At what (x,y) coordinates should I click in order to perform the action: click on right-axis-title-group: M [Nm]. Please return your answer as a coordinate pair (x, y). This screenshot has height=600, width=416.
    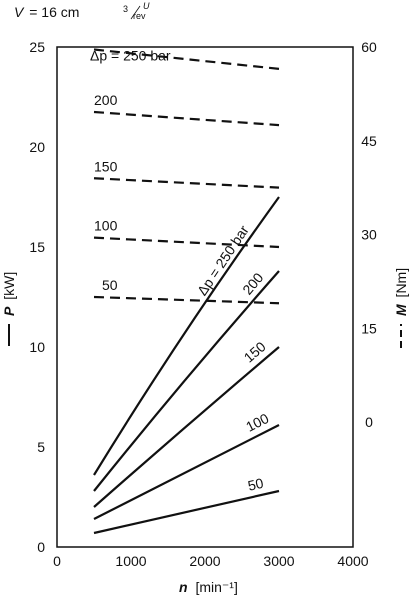
    Looking at the image, I should click on (401, 308).